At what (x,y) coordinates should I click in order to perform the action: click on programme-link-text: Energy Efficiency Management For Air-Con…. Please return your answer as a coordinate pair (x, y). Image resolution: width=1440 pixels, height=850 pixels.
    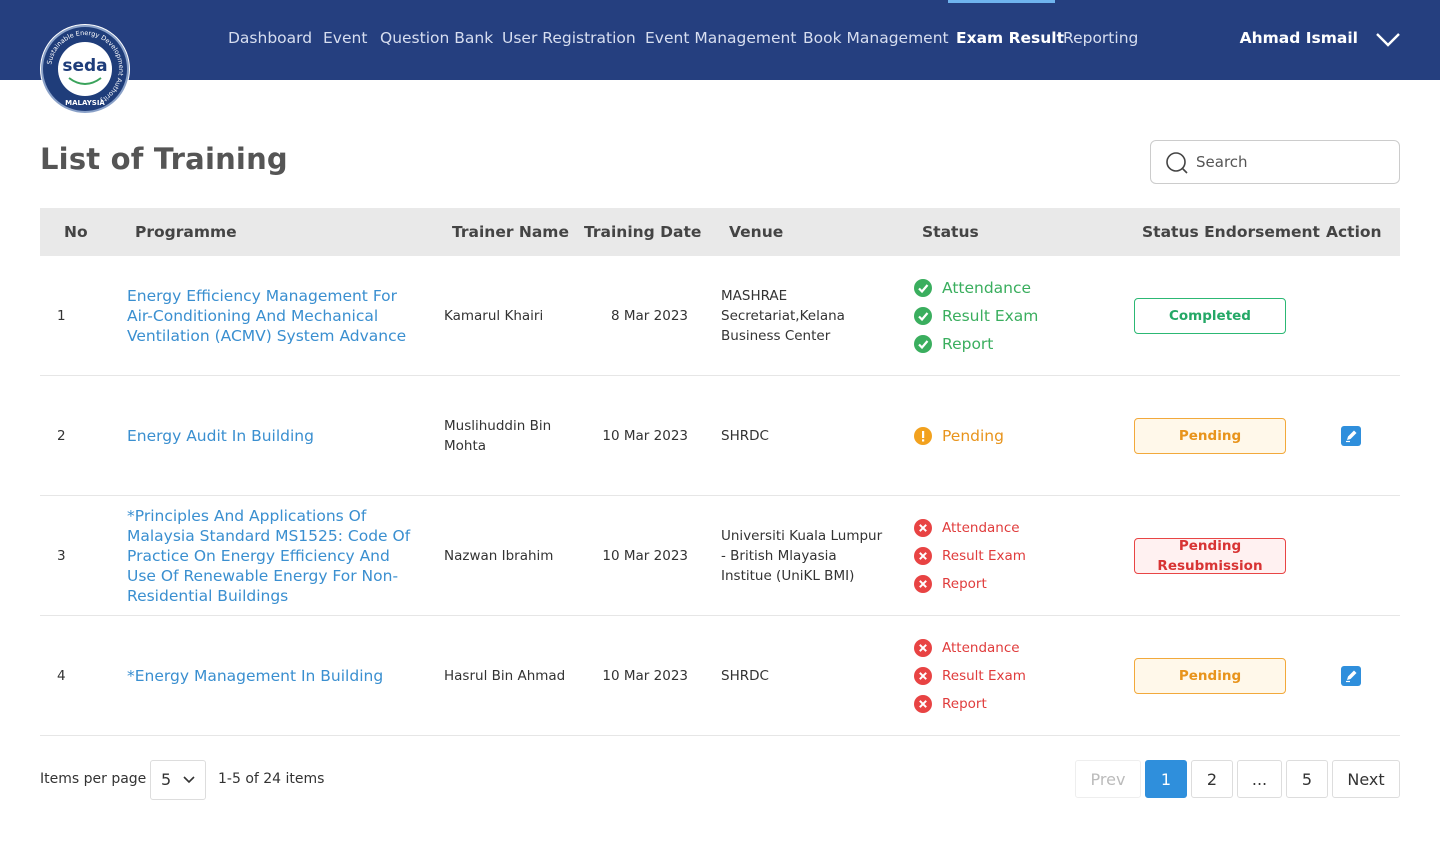
    Looking at the image, I should click on (267, 316).